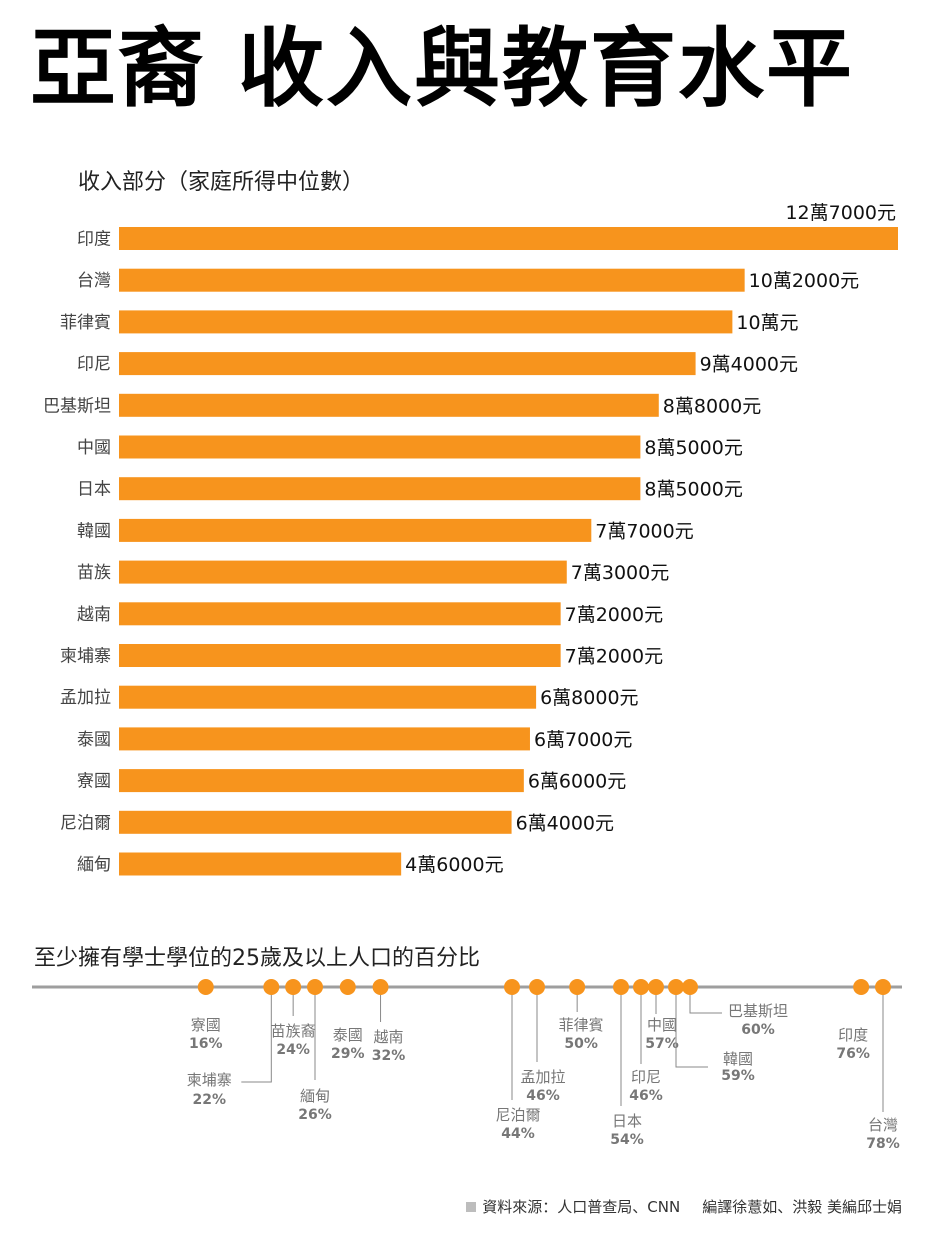 The height and width of the screenshot is (1248, 936). What do you see at coordinates (94, 865) in the screenshot?
I see `bar-category-label: 緬甸` at bounding box center [94, 865].